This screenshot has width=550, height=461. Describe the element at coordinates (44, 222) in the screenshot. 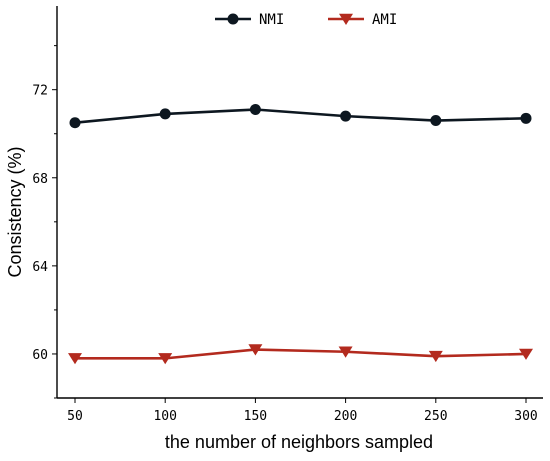

I see `y-ticks: 60 64 68 72` at that location.